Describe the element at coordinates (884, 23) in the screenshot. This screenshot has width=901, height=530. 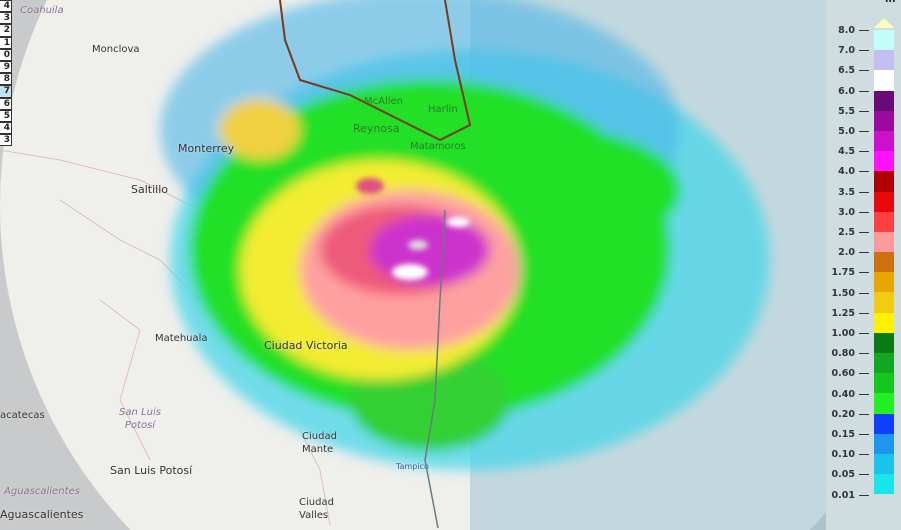
I see `legend-top-arrow` at that location.